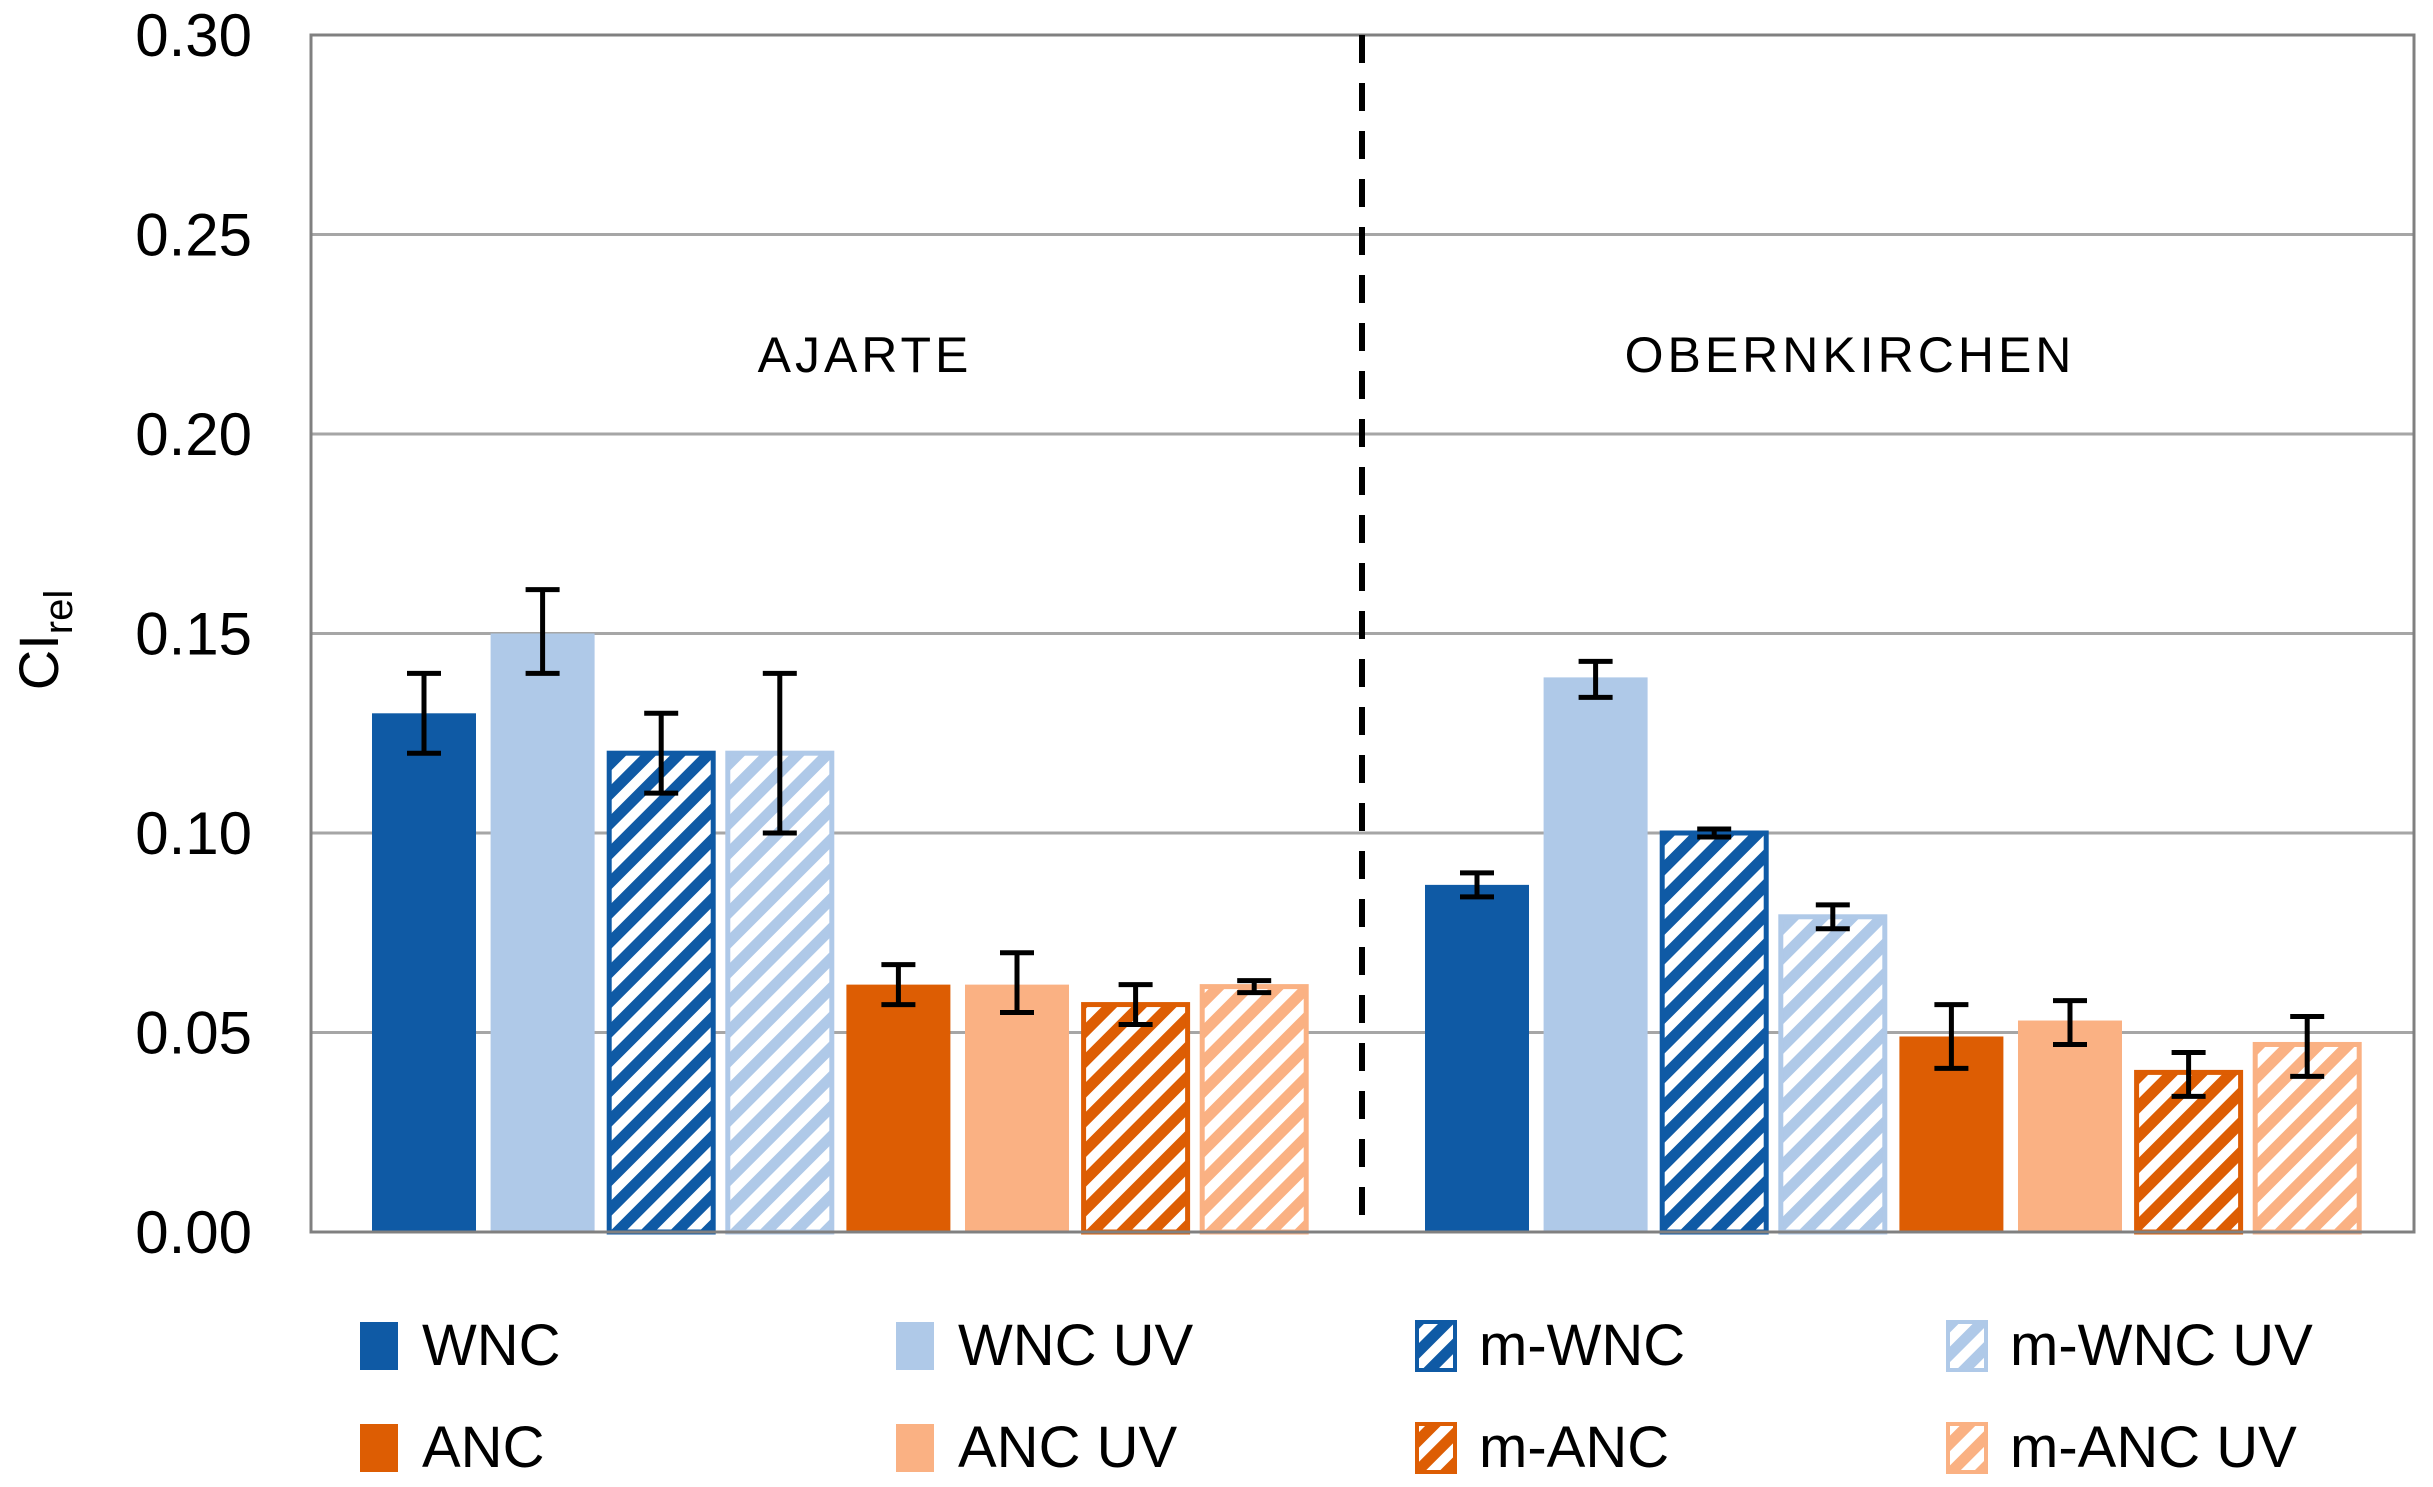  I want to click on error-bar-ajarte-anc-uv, so click(1017, 983).